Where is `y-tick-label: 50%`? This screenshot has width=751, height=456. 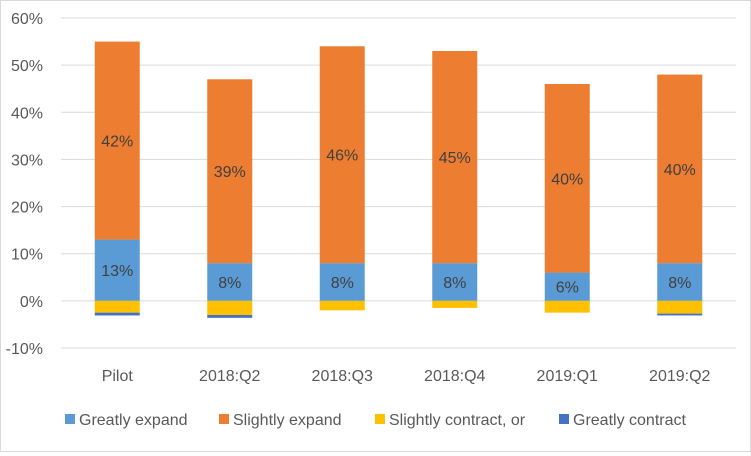
y-tick-label: 50% is located at coordinates (27, 66).